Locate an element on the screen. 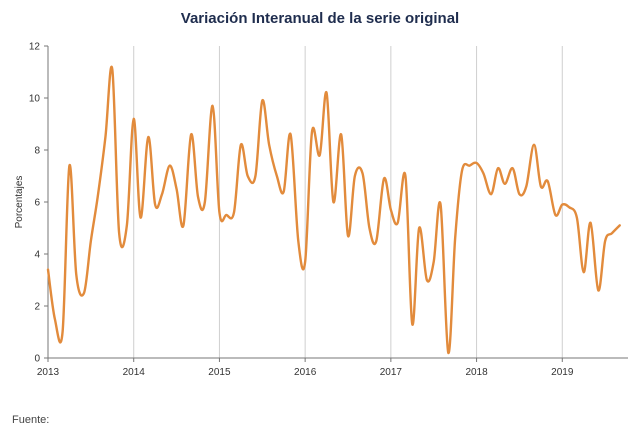 This screenshot has width=640, height=426. x-tick-label-2015: 2015 is located at coordinates (219, 372).